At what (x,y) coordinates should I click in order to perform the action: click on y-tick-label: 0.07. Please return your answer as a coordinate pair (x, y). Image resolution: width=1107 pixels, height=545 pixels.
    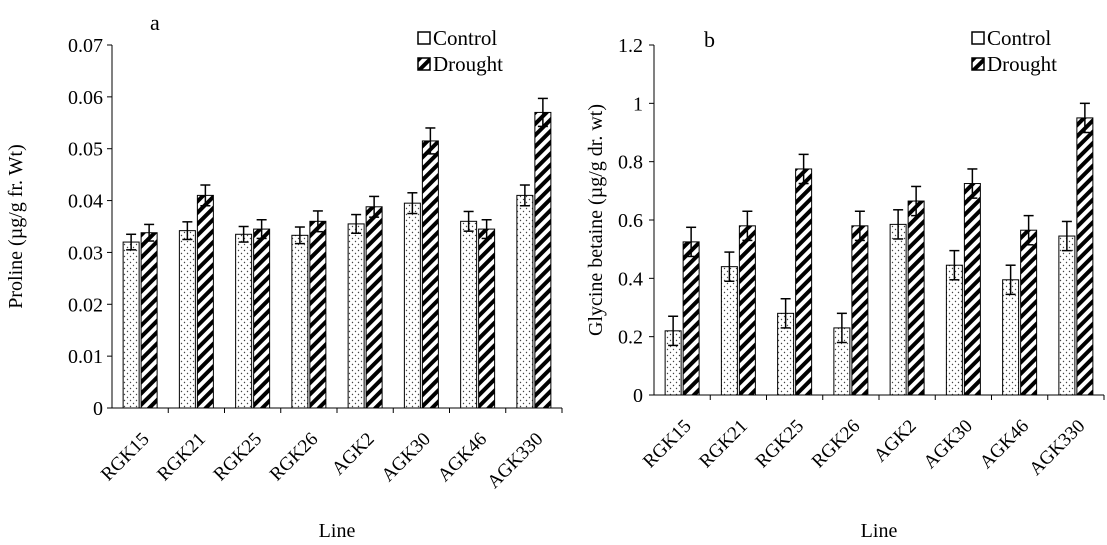
    Looking at the image, I should click on (85, 46).